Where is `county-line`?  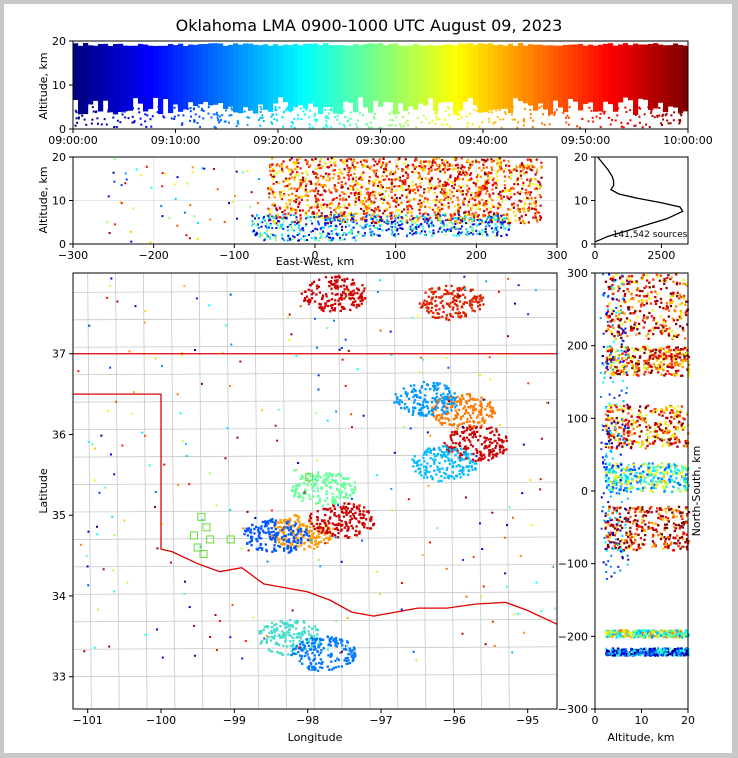 county-line is located at coordinates (315, 346).